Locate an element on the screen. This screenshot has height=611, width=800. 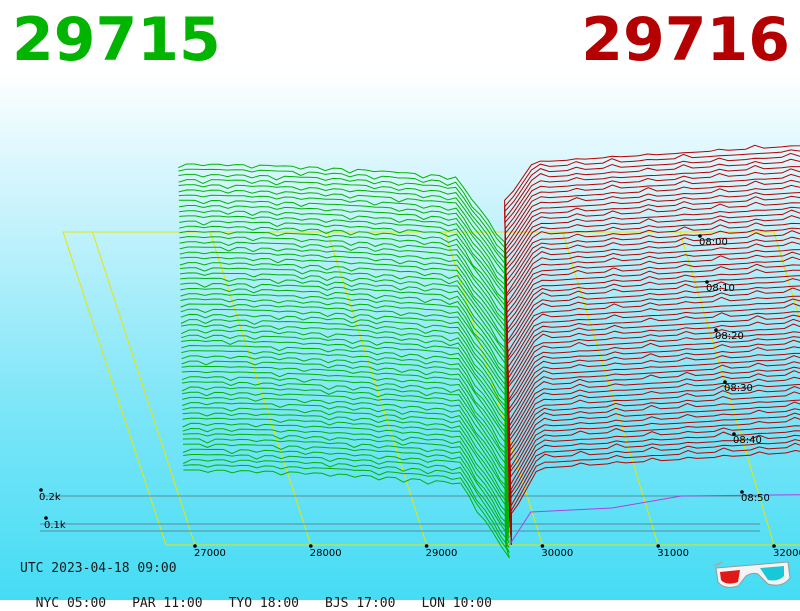
x-tick-label: 31000 is located at coordinates (673, 553).